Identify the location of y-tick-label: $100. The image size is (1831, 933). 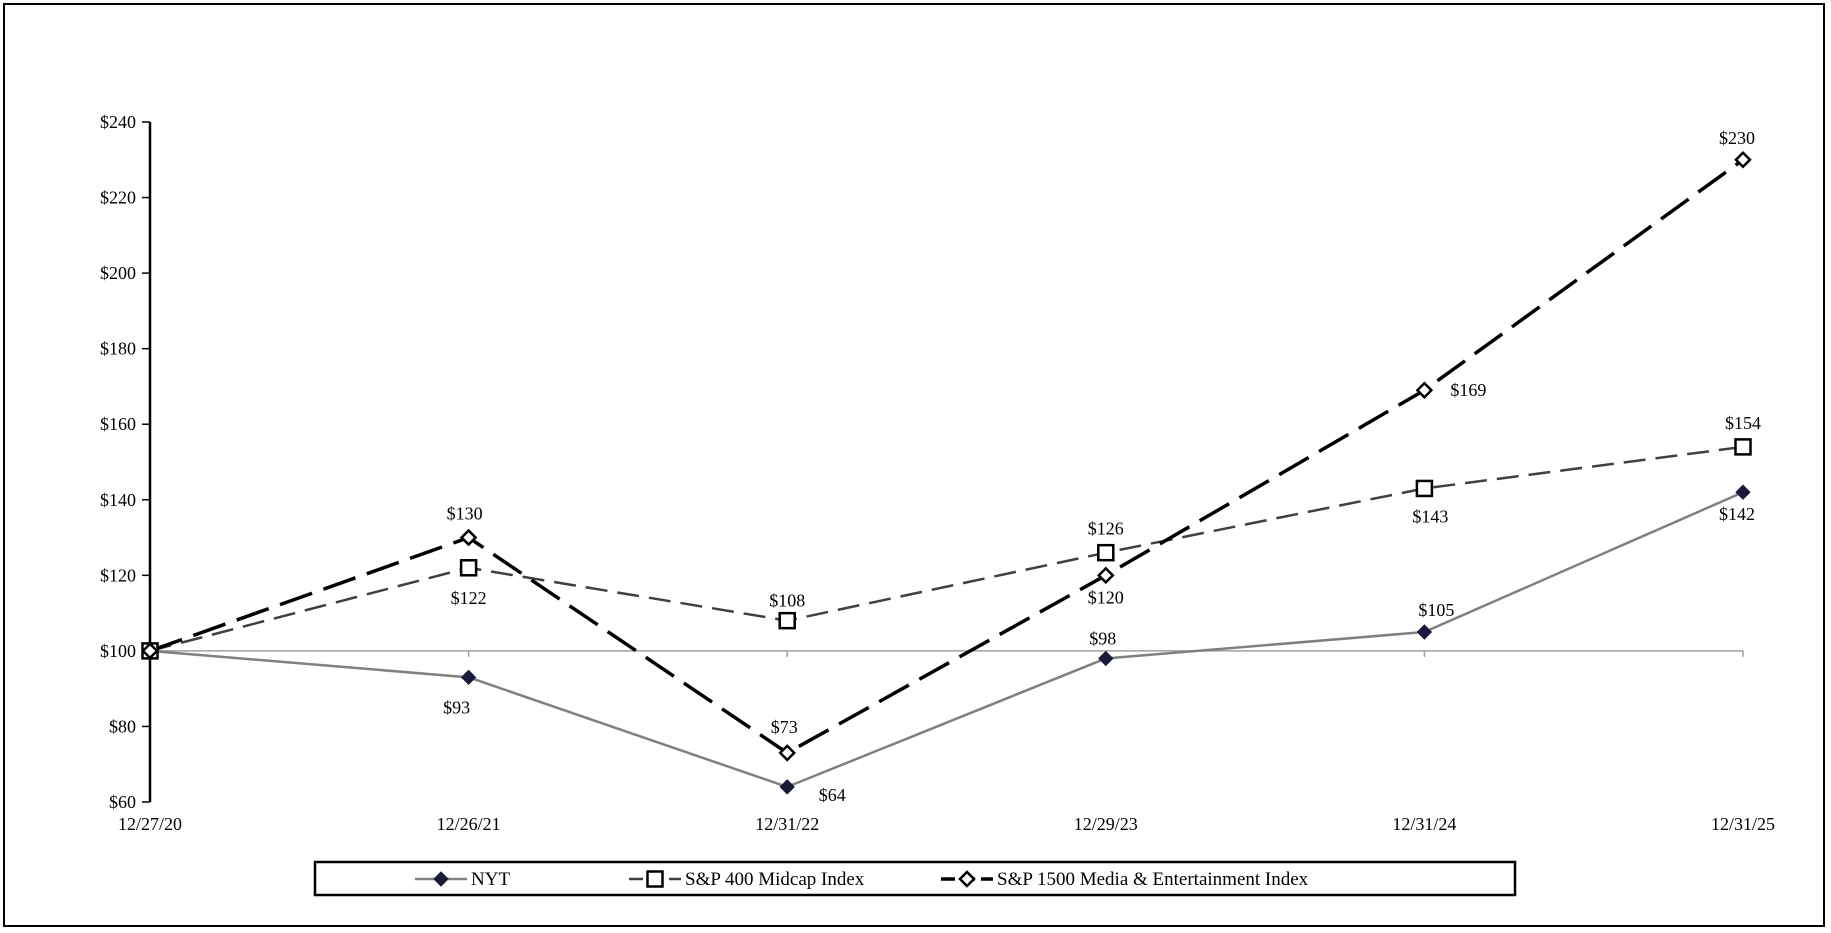
(118, 651).